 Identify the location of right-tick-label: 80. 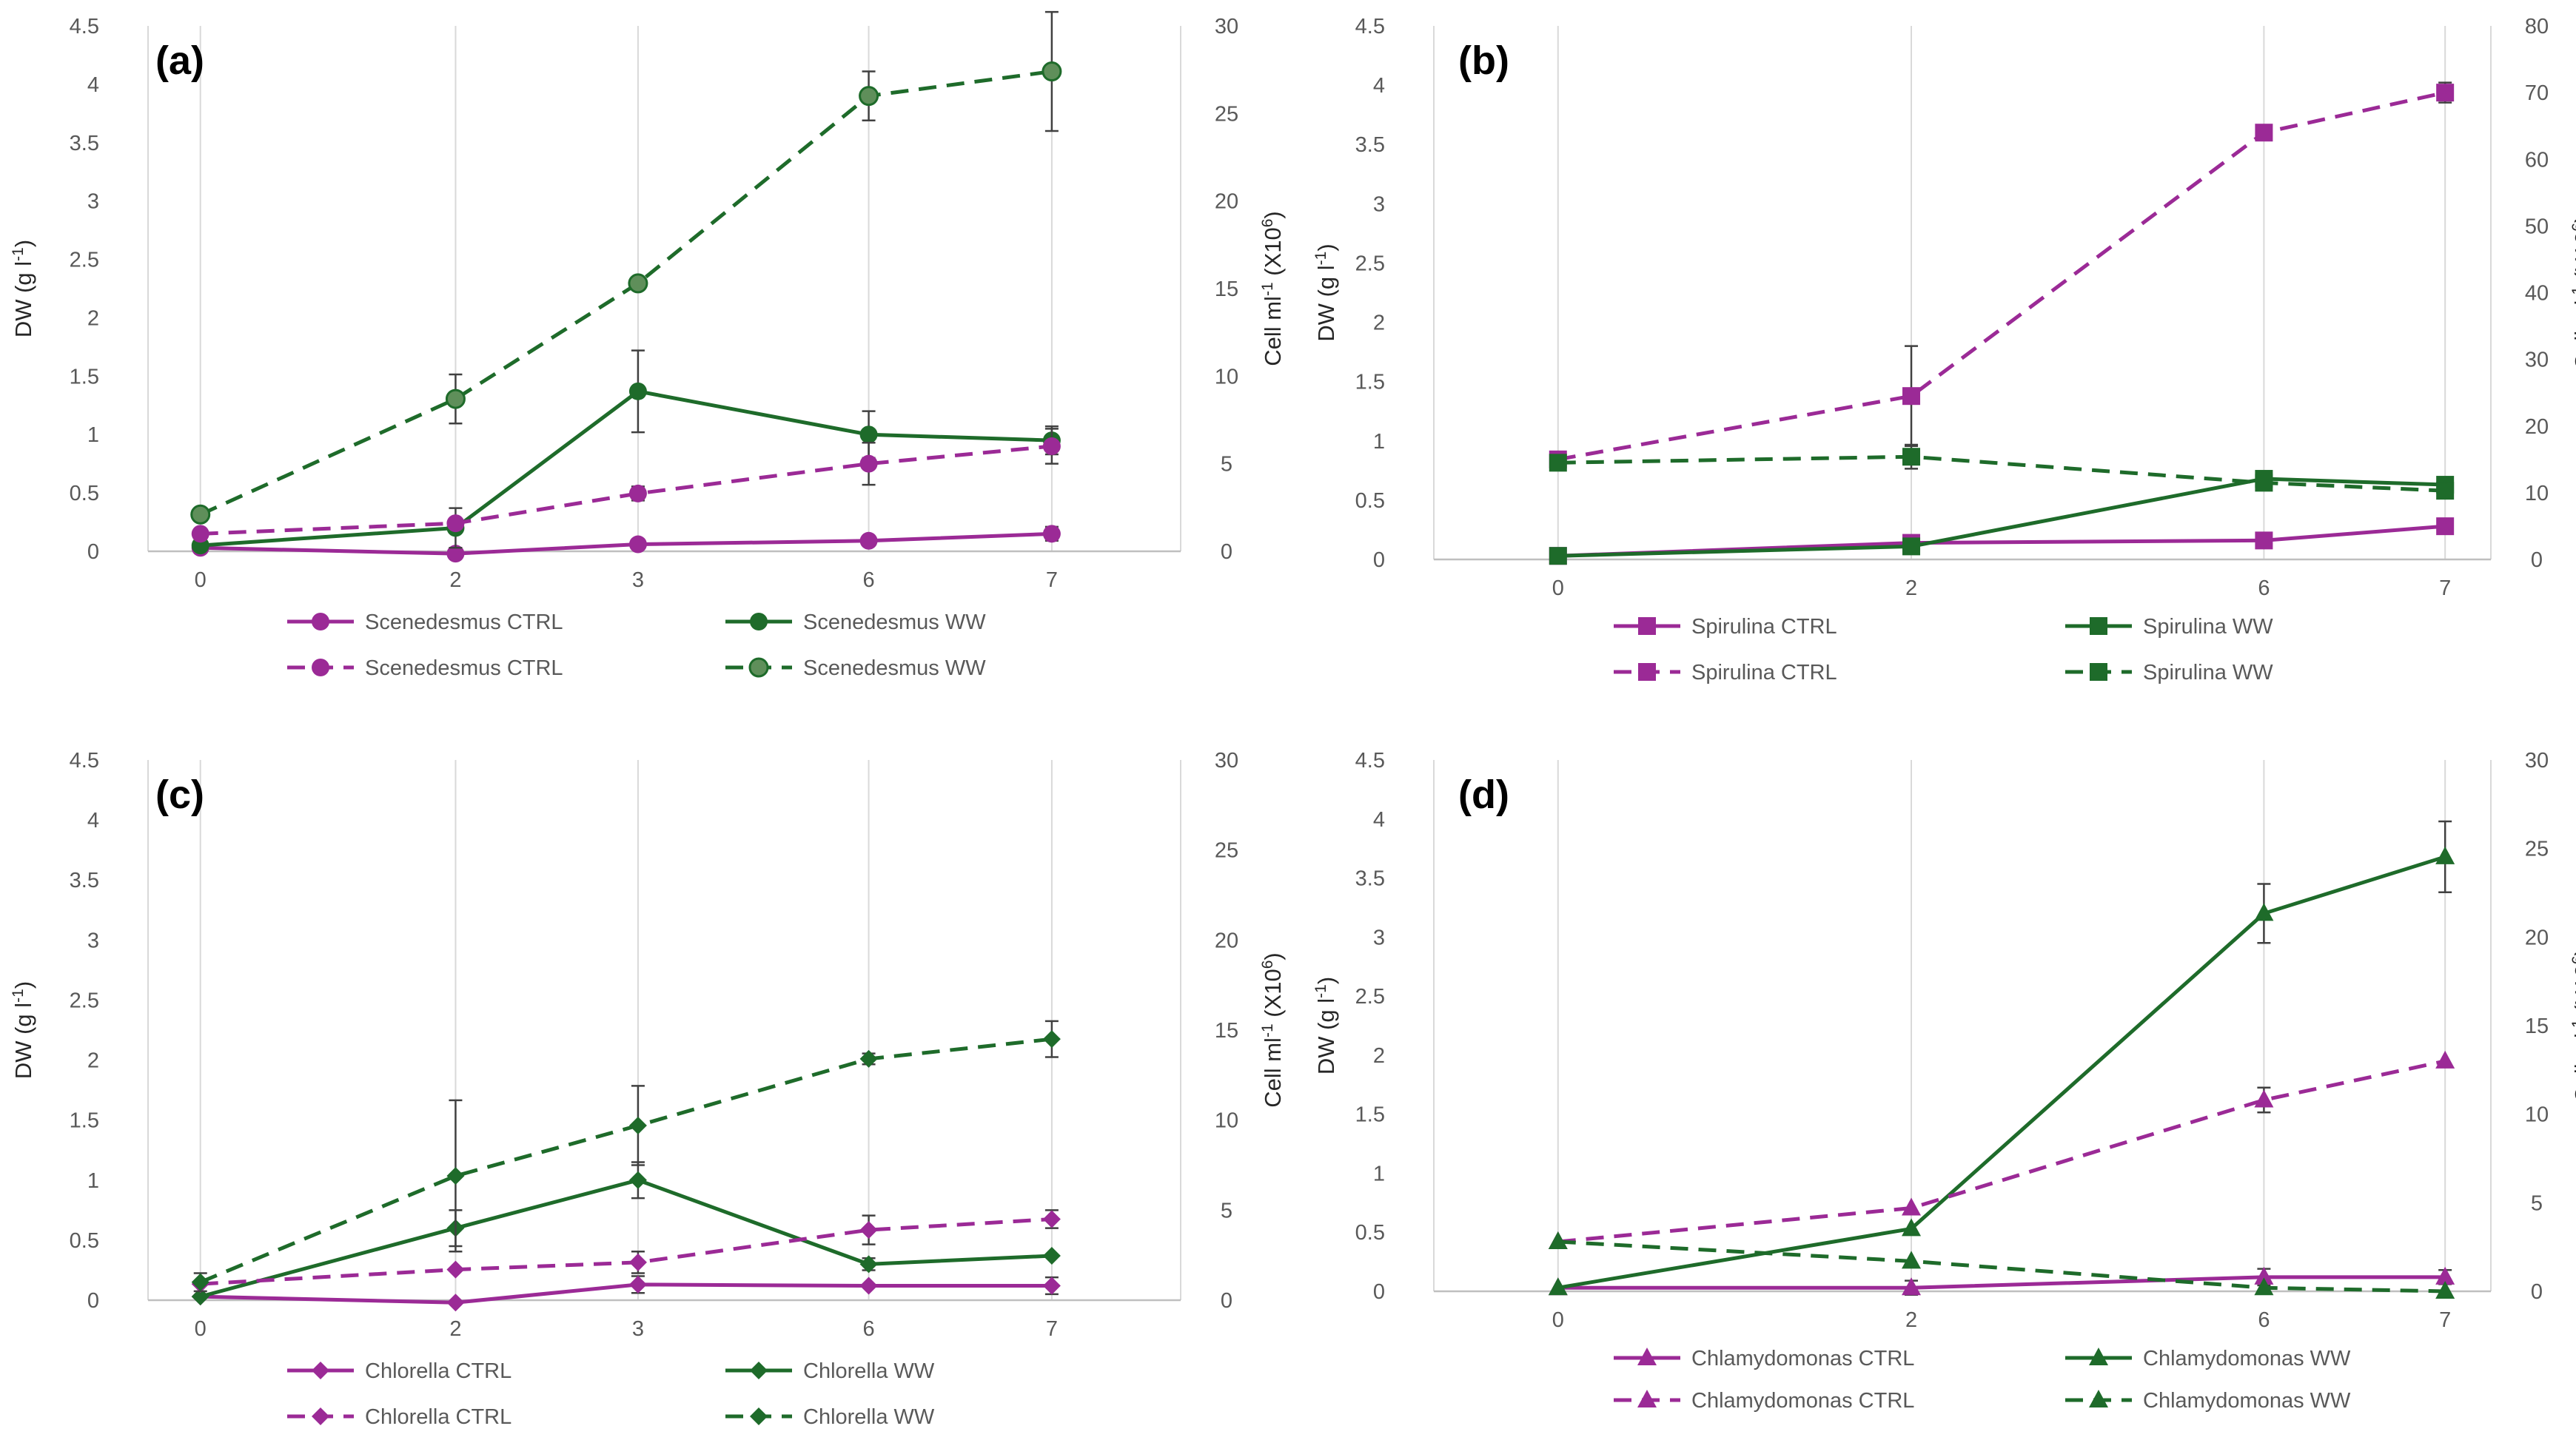
(2537, 26).